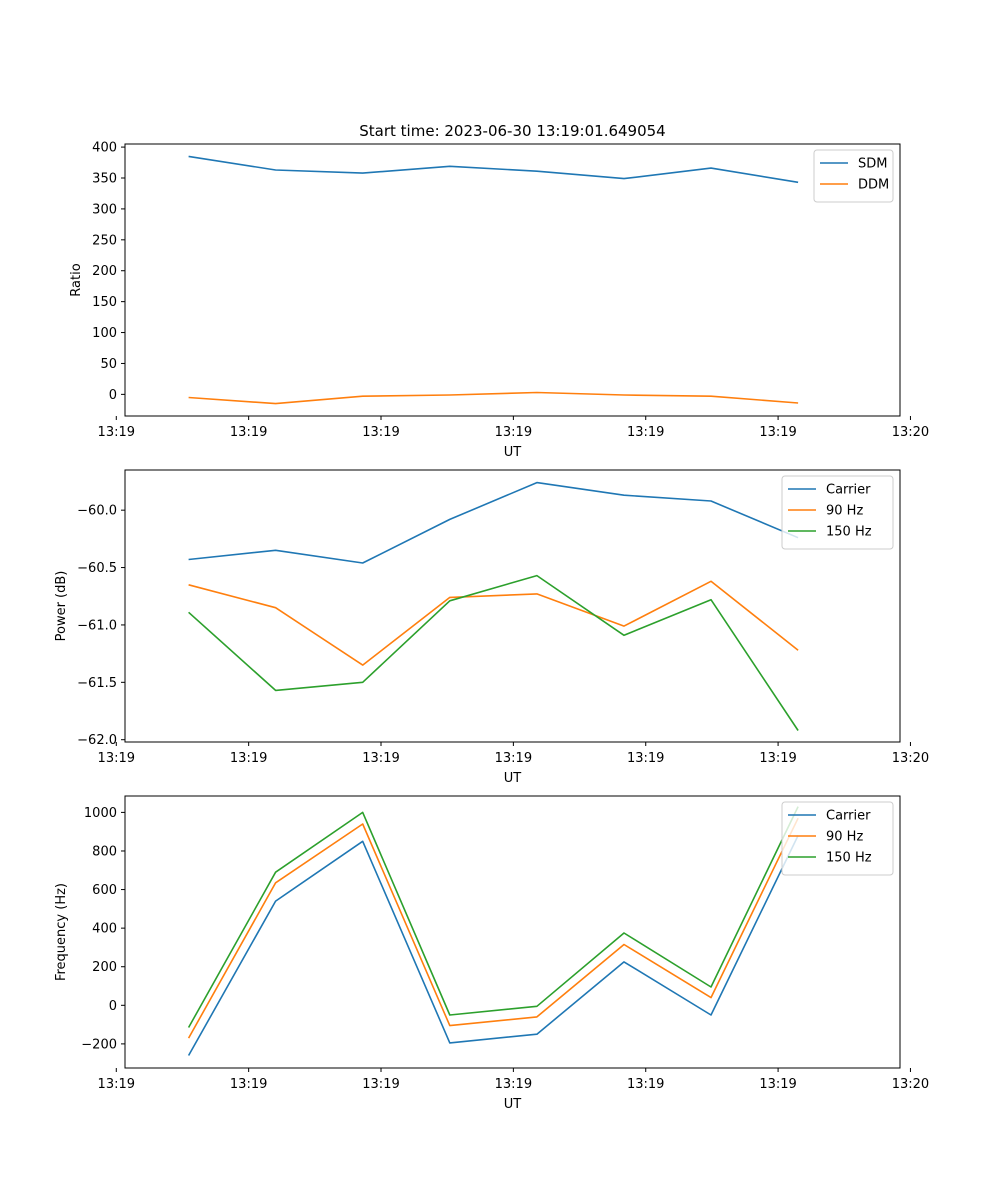 This screenshot has height=1200, width=1000. I want to click on series-line-sdm, so click(493, 169).